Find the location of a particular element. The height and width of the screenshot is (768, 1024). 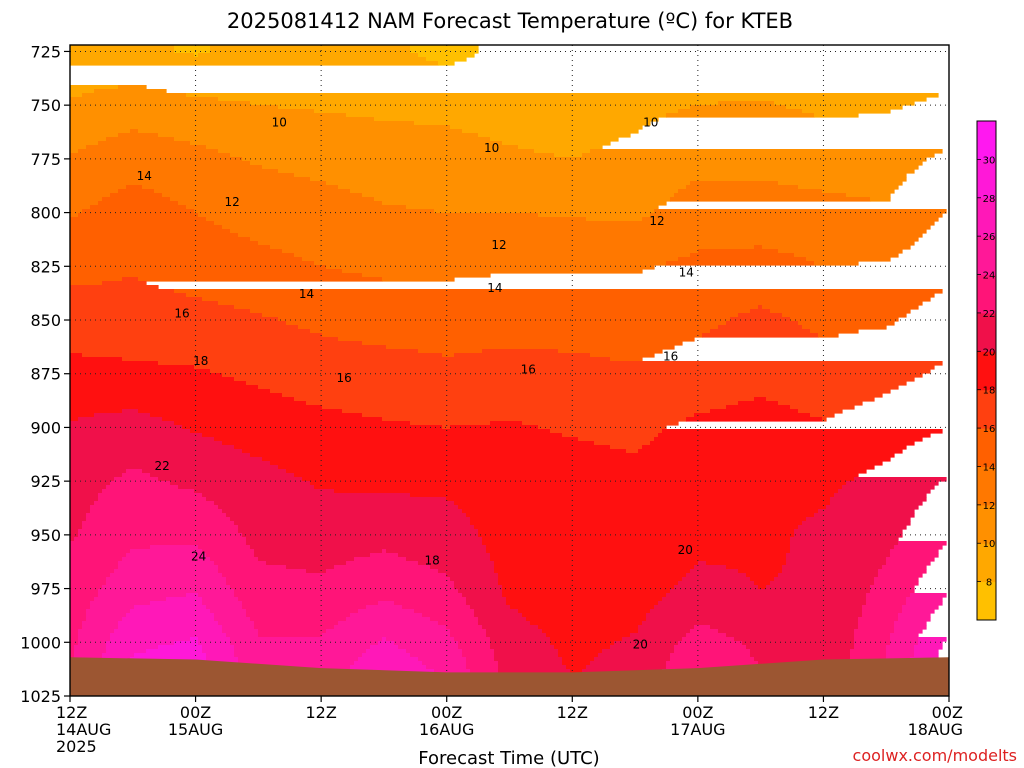

credit-text: coolwx.com/modelts is located at coordinates (935, 755).